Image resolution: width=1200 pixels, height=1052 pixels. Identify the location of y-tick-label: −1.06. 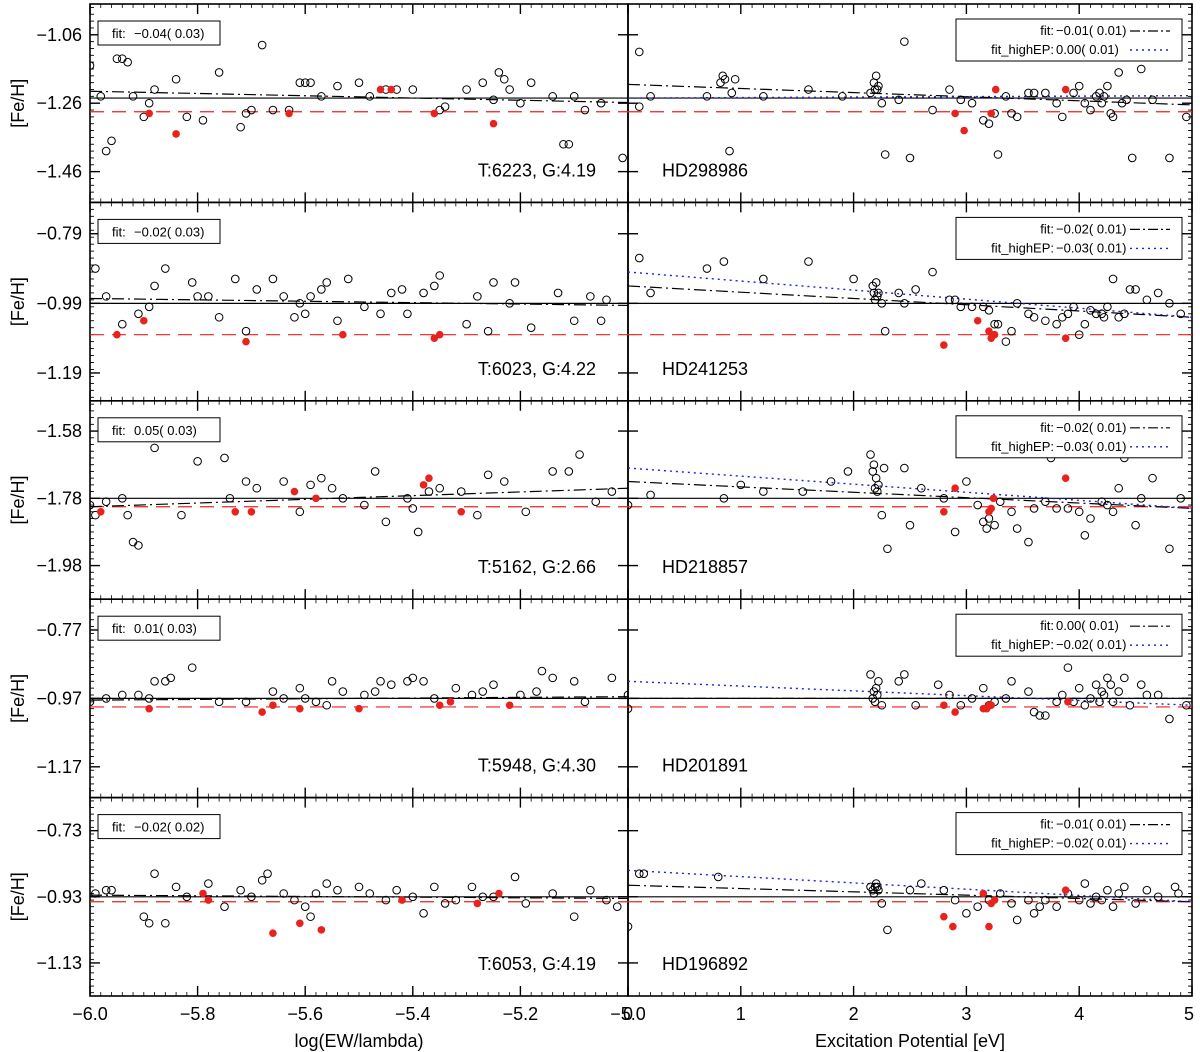
(59, 35).